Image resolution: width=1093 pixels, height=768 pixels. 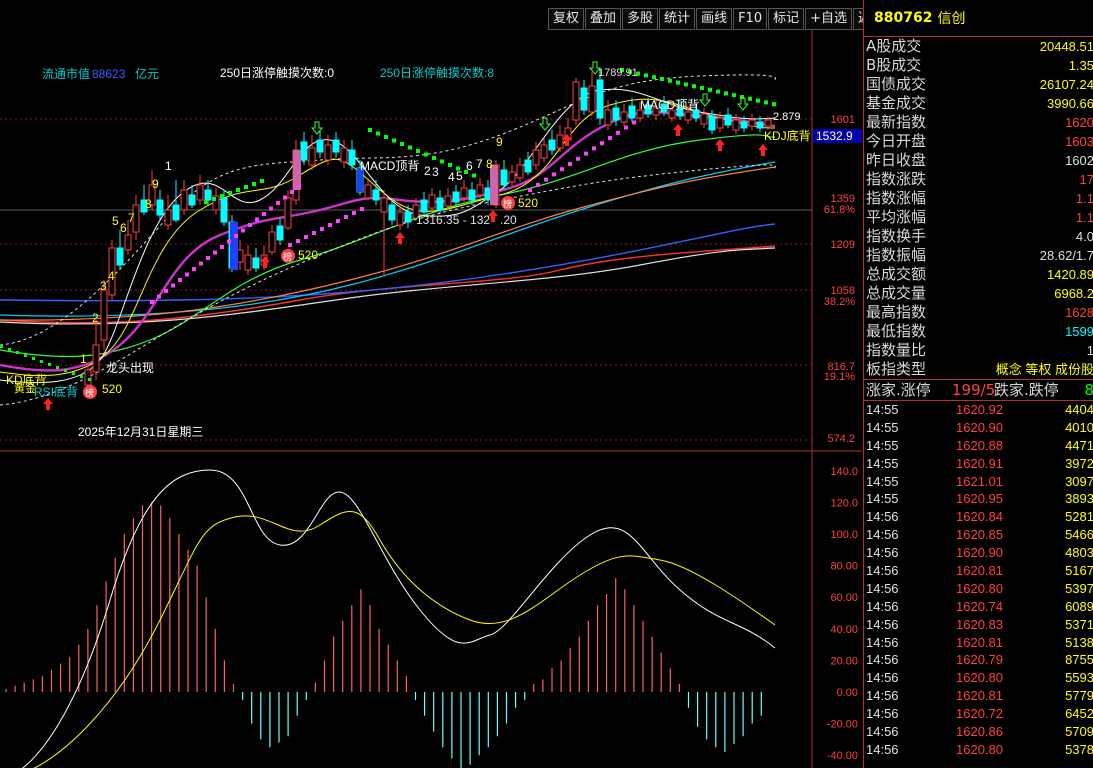 What do you see at coordinates (979, 499) in the screenshot?
I see `tick-price: 1620.95` at bounding box center [979, 499].